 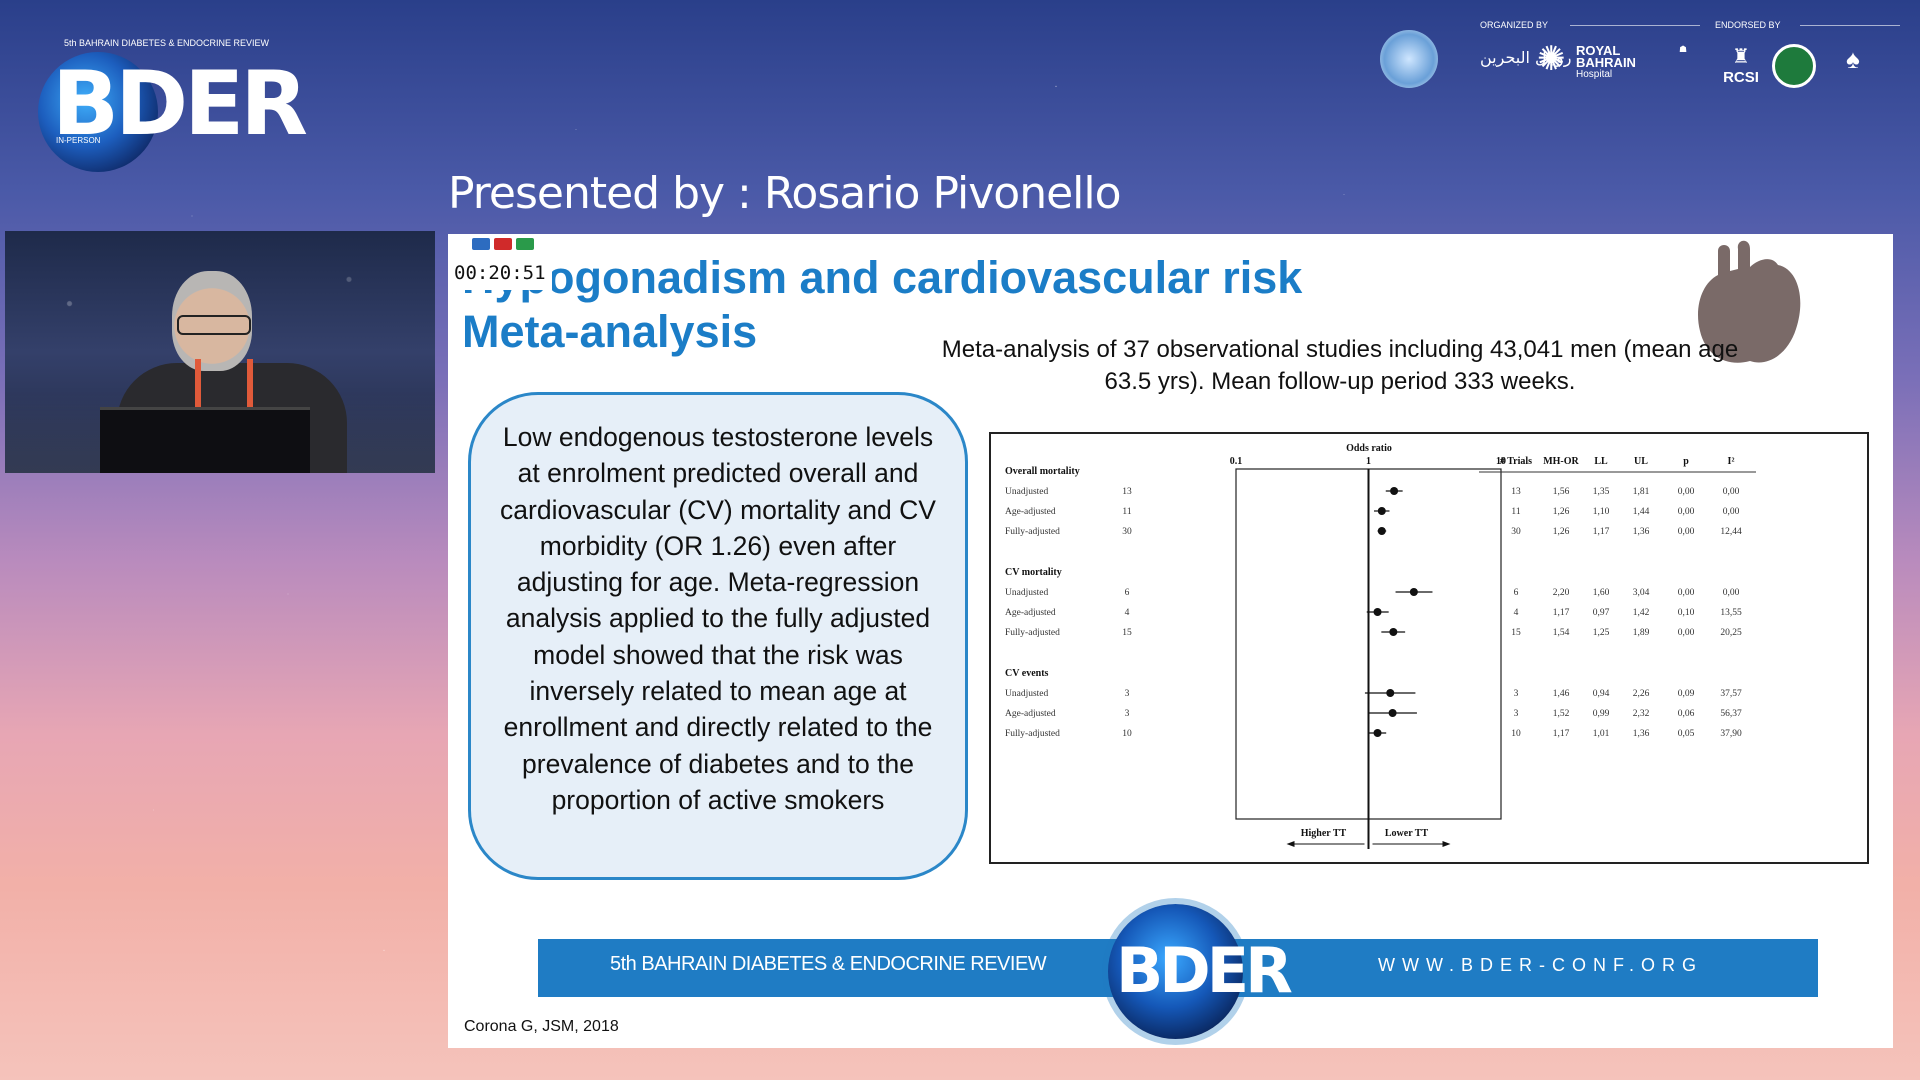 I want to click on medical-society-seal-icon, so click(x=1794, y=66).